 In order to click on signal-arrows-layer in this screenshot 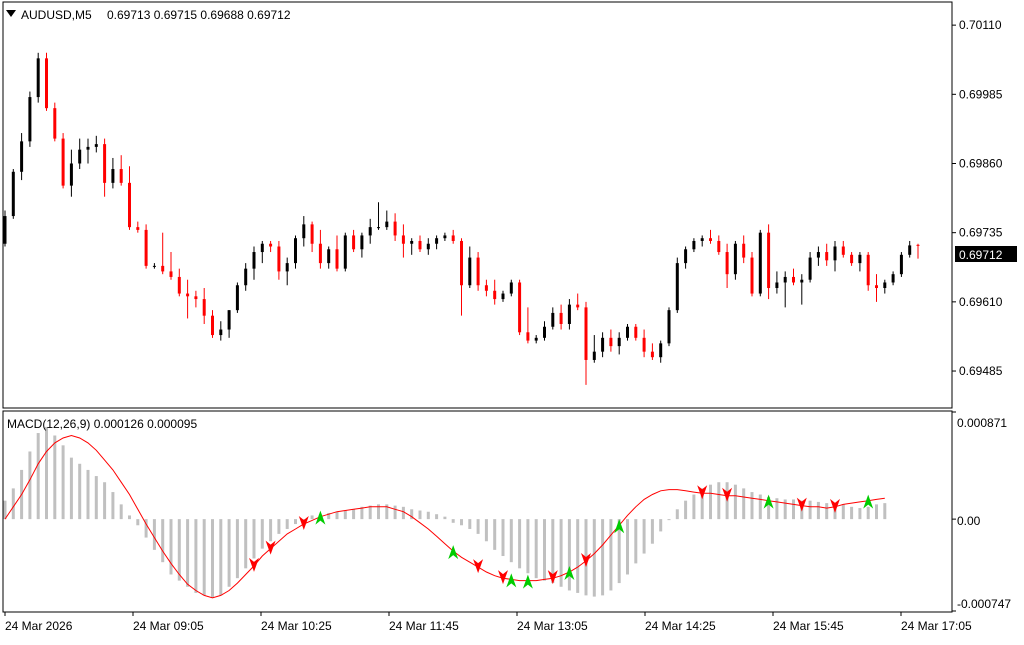, I will do `click(561, 537)`.